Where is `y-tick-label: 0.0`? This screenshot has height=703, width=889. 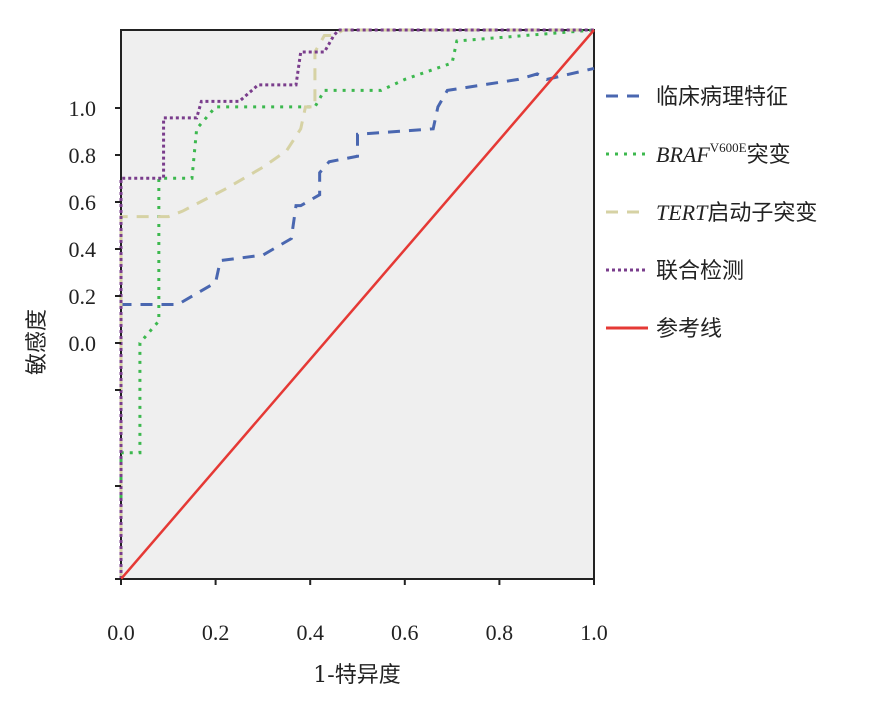
y-tick-label: 0.0 is located at coordinates (83, 343).